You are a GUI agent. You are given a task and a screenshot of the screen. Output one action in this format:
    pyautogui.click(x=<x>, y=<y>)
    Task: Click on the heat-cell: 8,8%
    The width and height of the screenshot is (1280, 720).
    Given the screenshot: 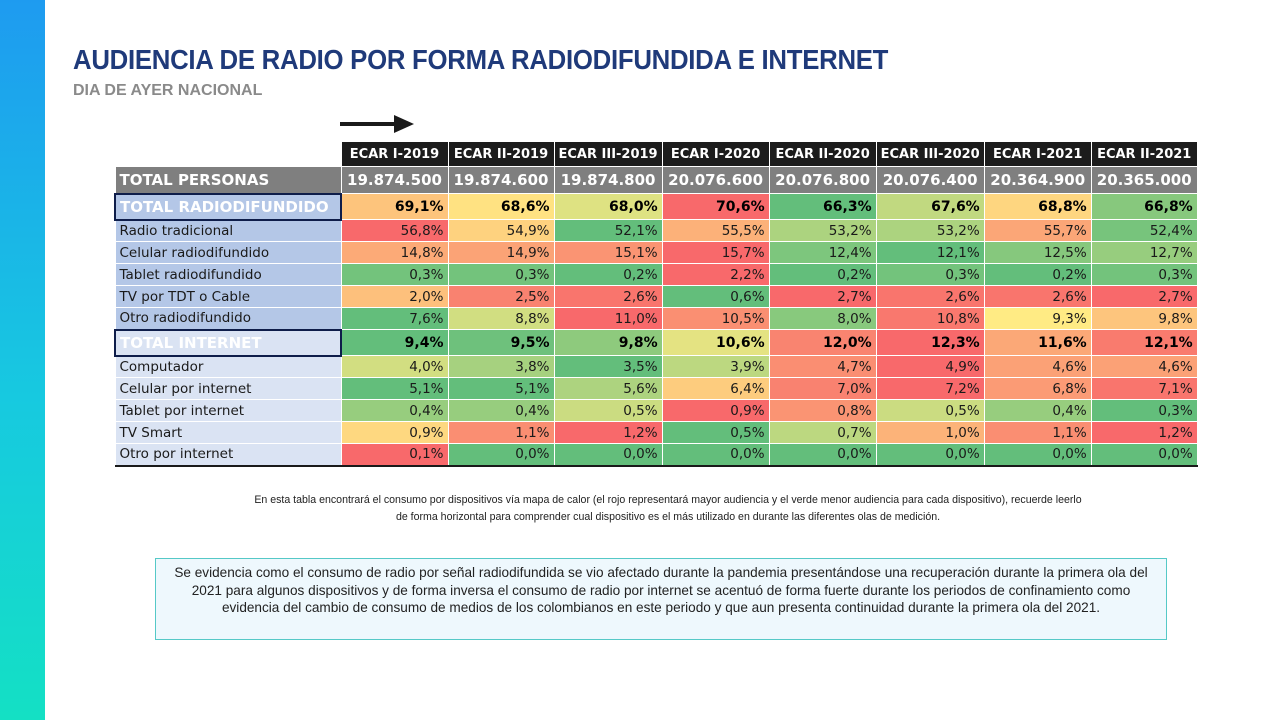 What is the action you would take?
    pyautogui.click(x=501, y=318)
    